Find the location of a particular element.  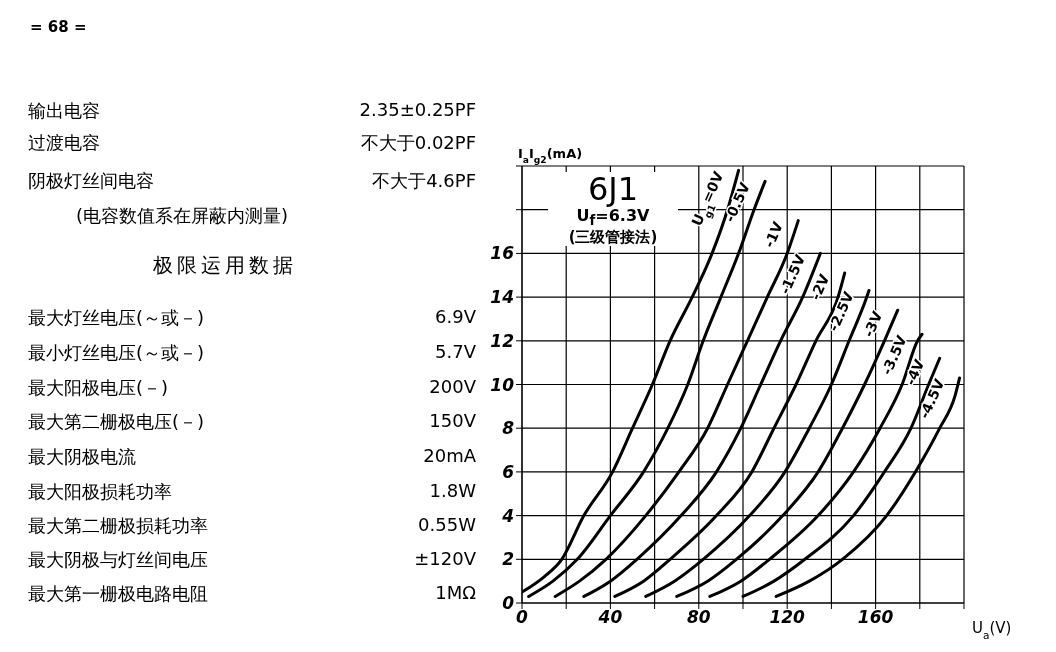

text: -0.5V is located at coordinates (737, 202).